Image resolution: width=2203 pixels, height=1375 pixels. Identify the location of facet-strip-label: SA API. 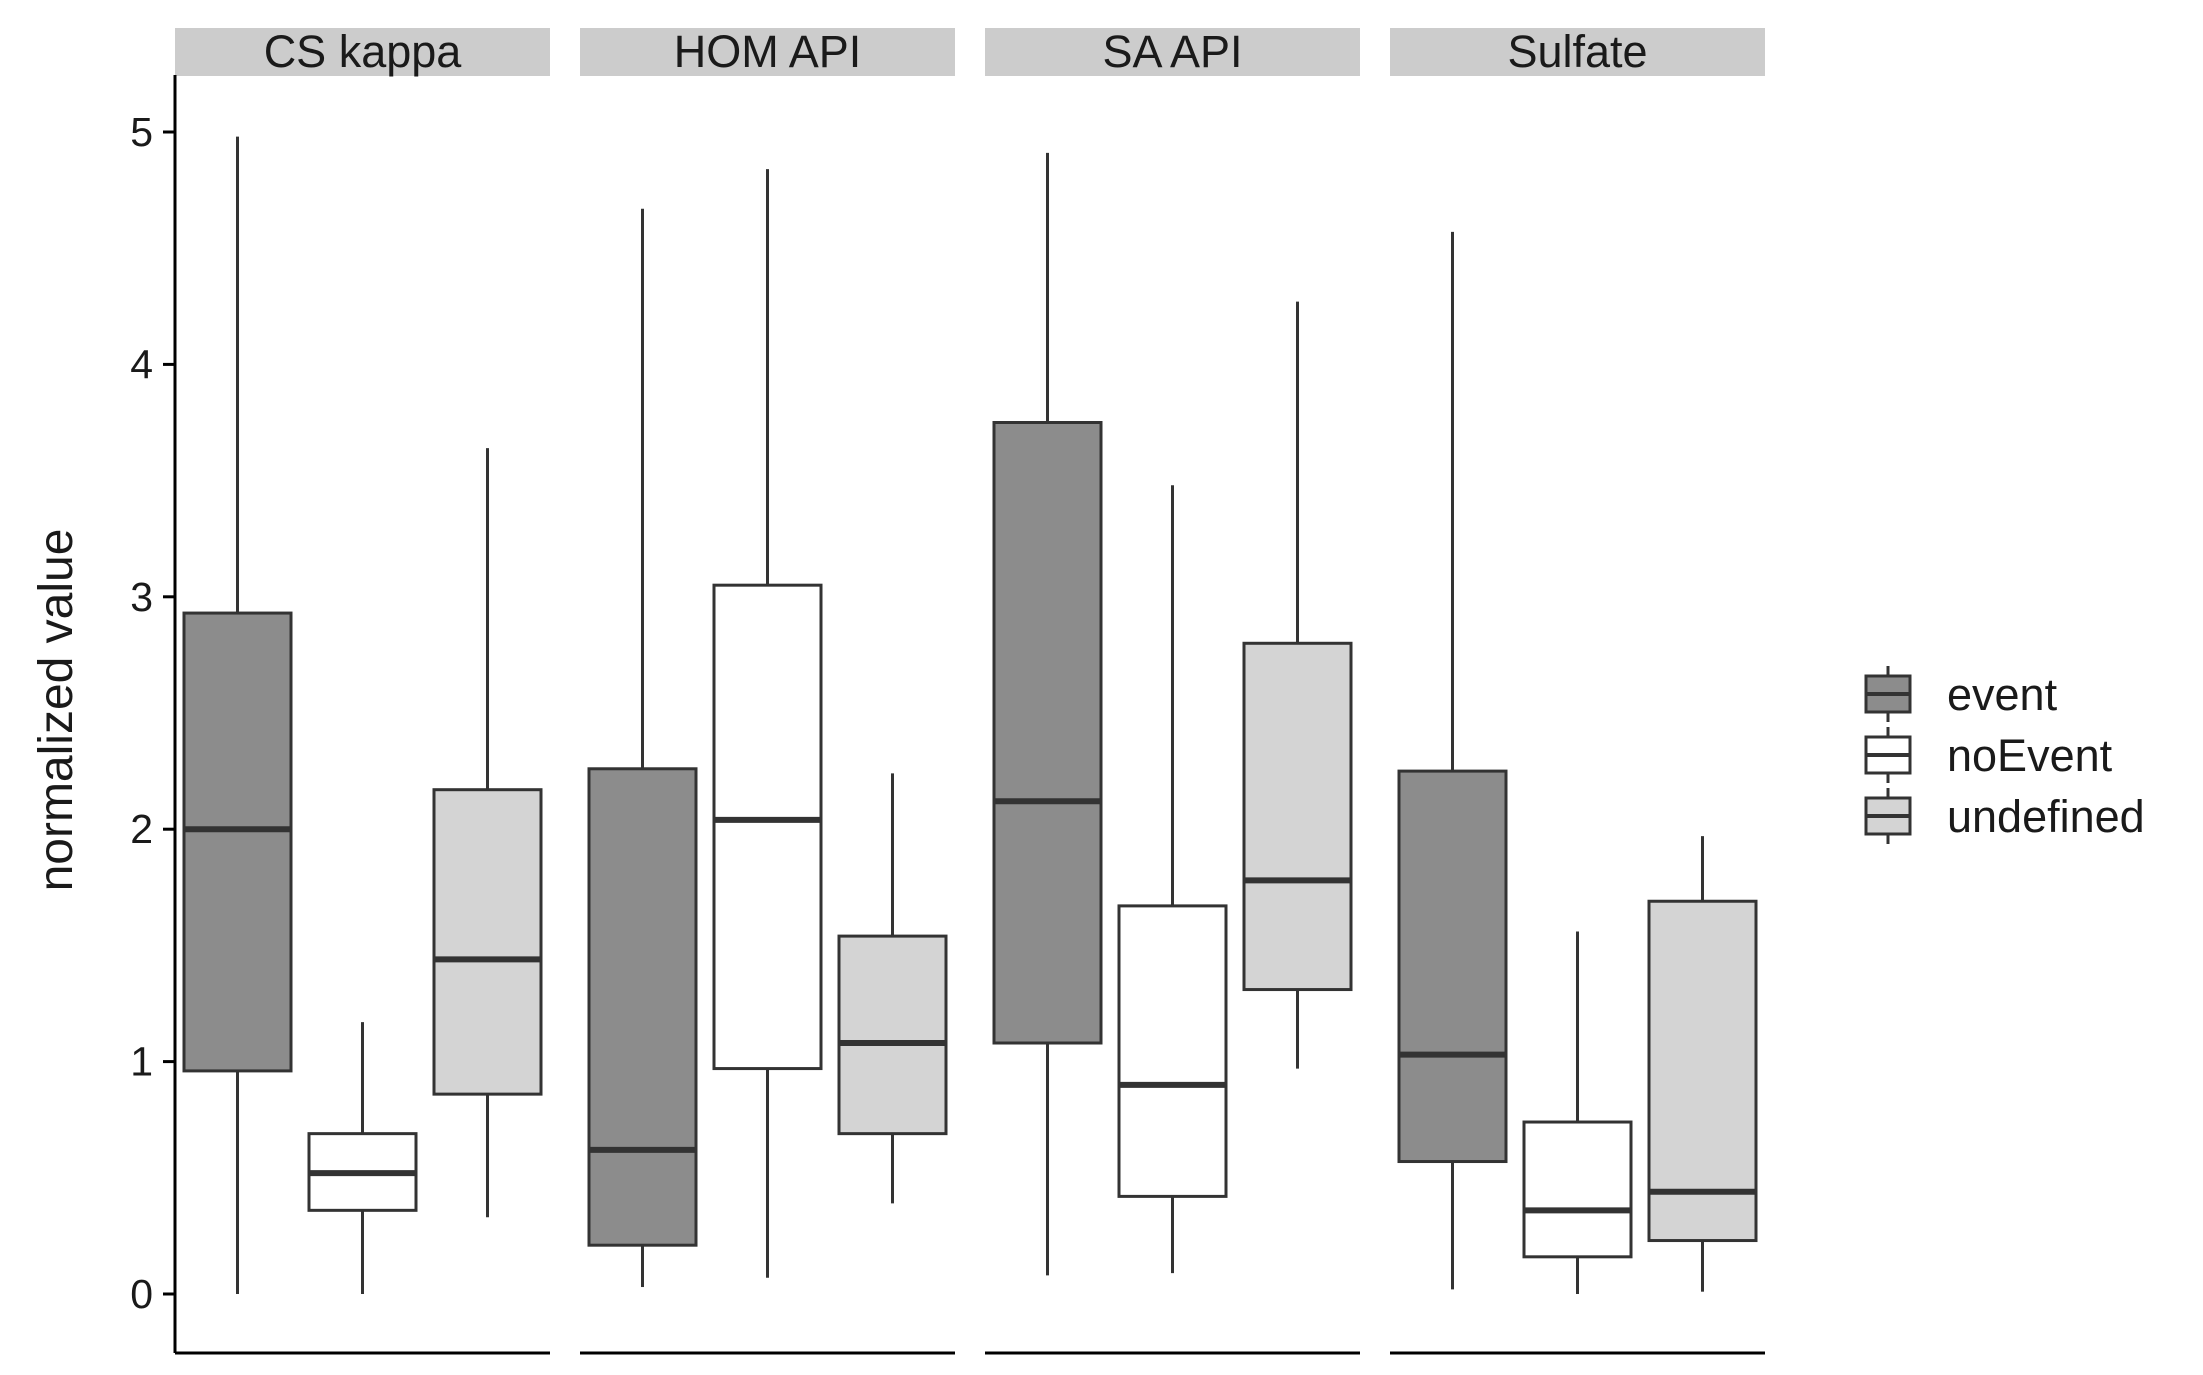
(1172, 51).